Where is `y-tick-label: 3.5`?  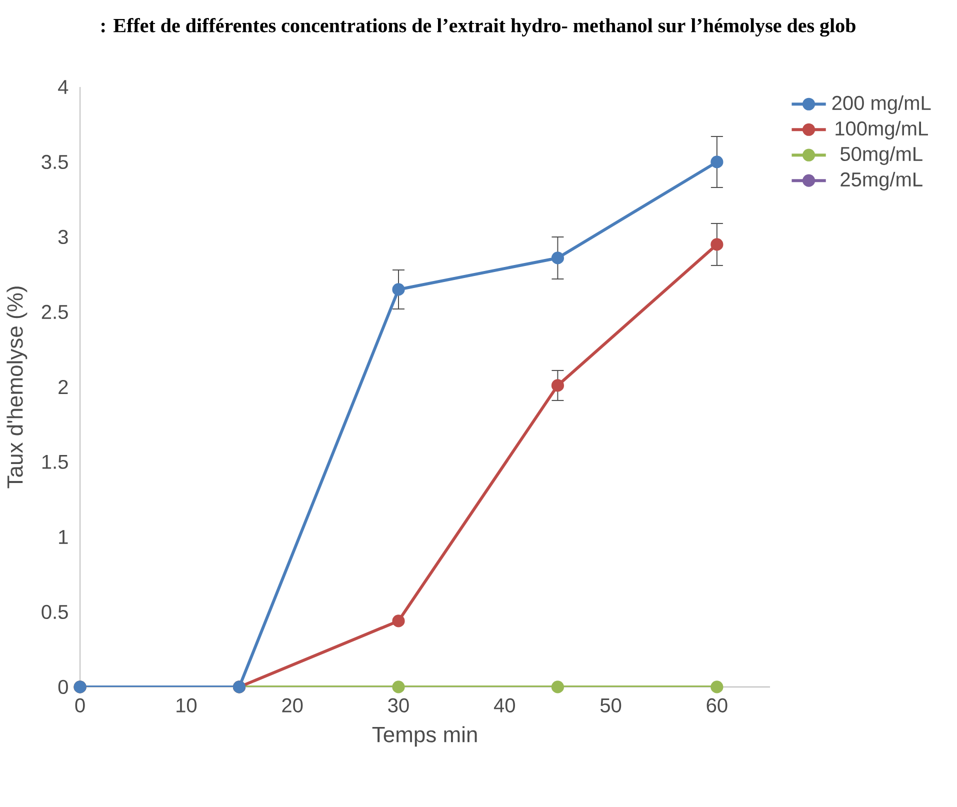 y-tick-label: 3.5 is located at coordinates (55, 162).